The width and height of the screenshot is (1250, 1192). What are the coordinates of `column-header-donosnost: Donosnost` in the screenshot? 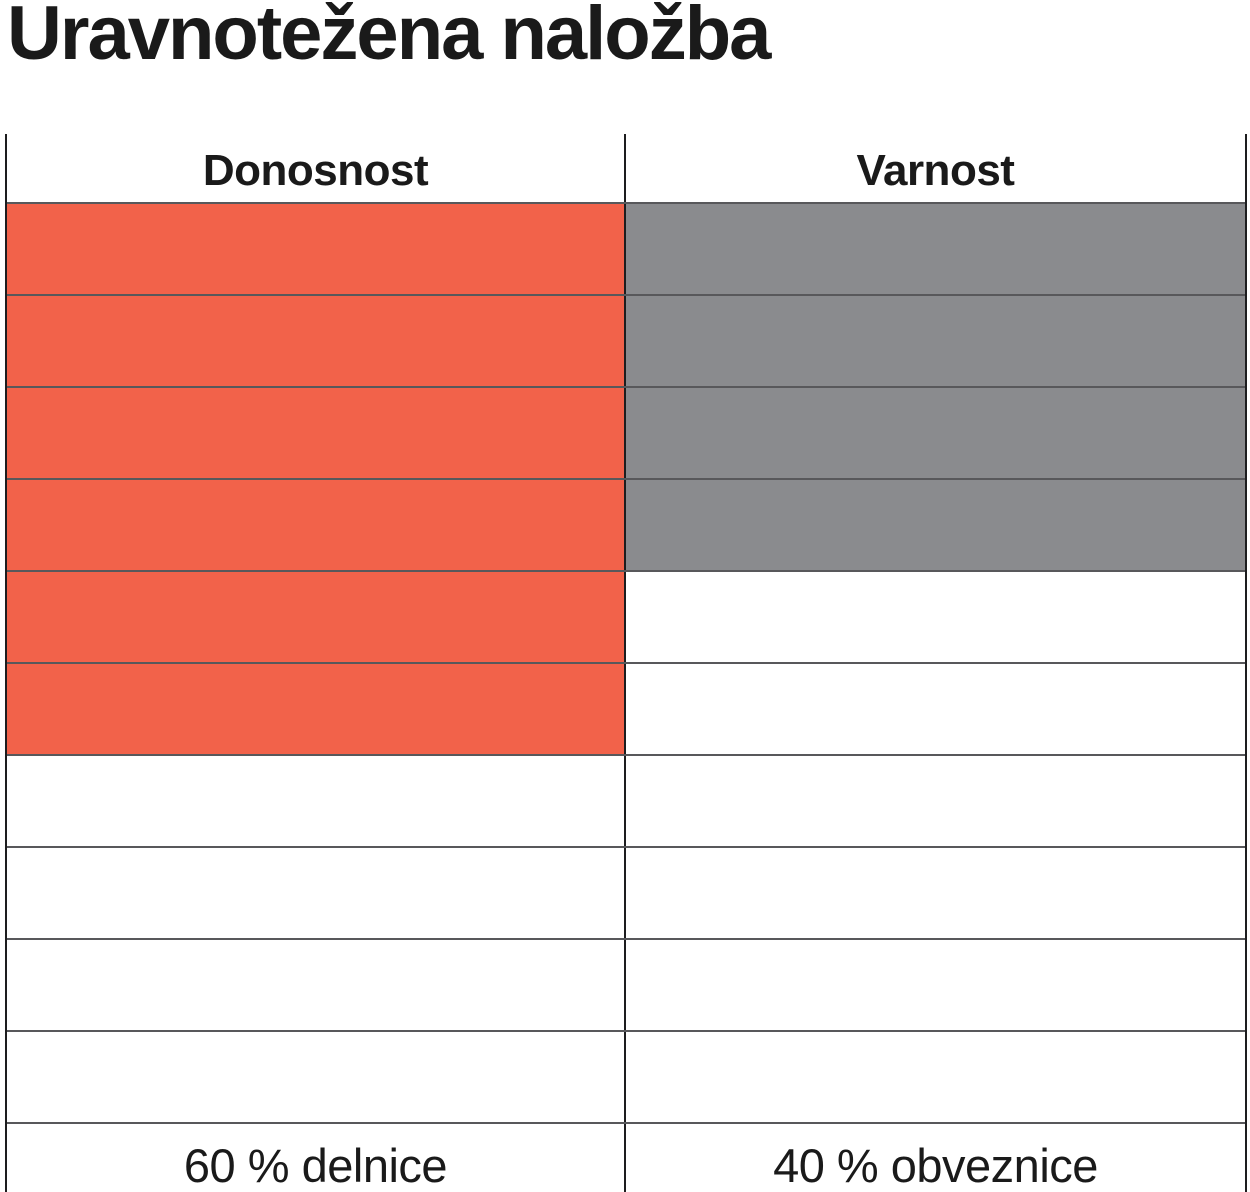 It's located at (316, 168).